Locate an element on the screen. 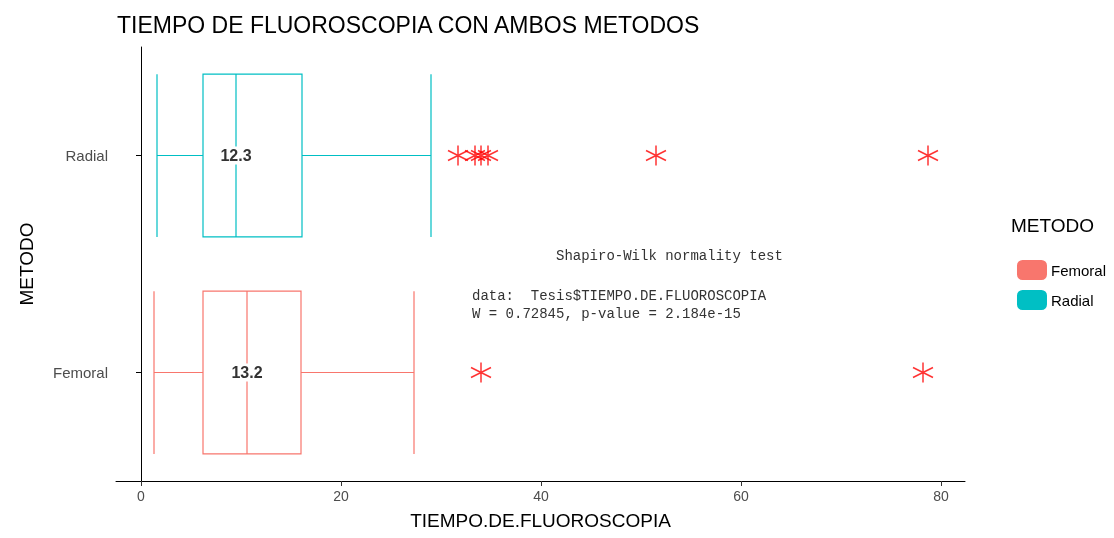 This screenshot has height=538, width=1114. annotation: W = 0.72845, p-value = 2.184e-15 is located at coordinates (606, 314).